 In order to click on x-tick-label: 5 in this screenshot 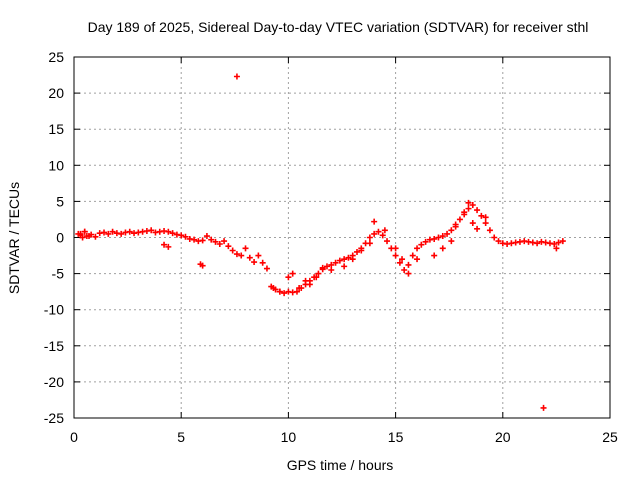, I will do `click(181, 437)`.